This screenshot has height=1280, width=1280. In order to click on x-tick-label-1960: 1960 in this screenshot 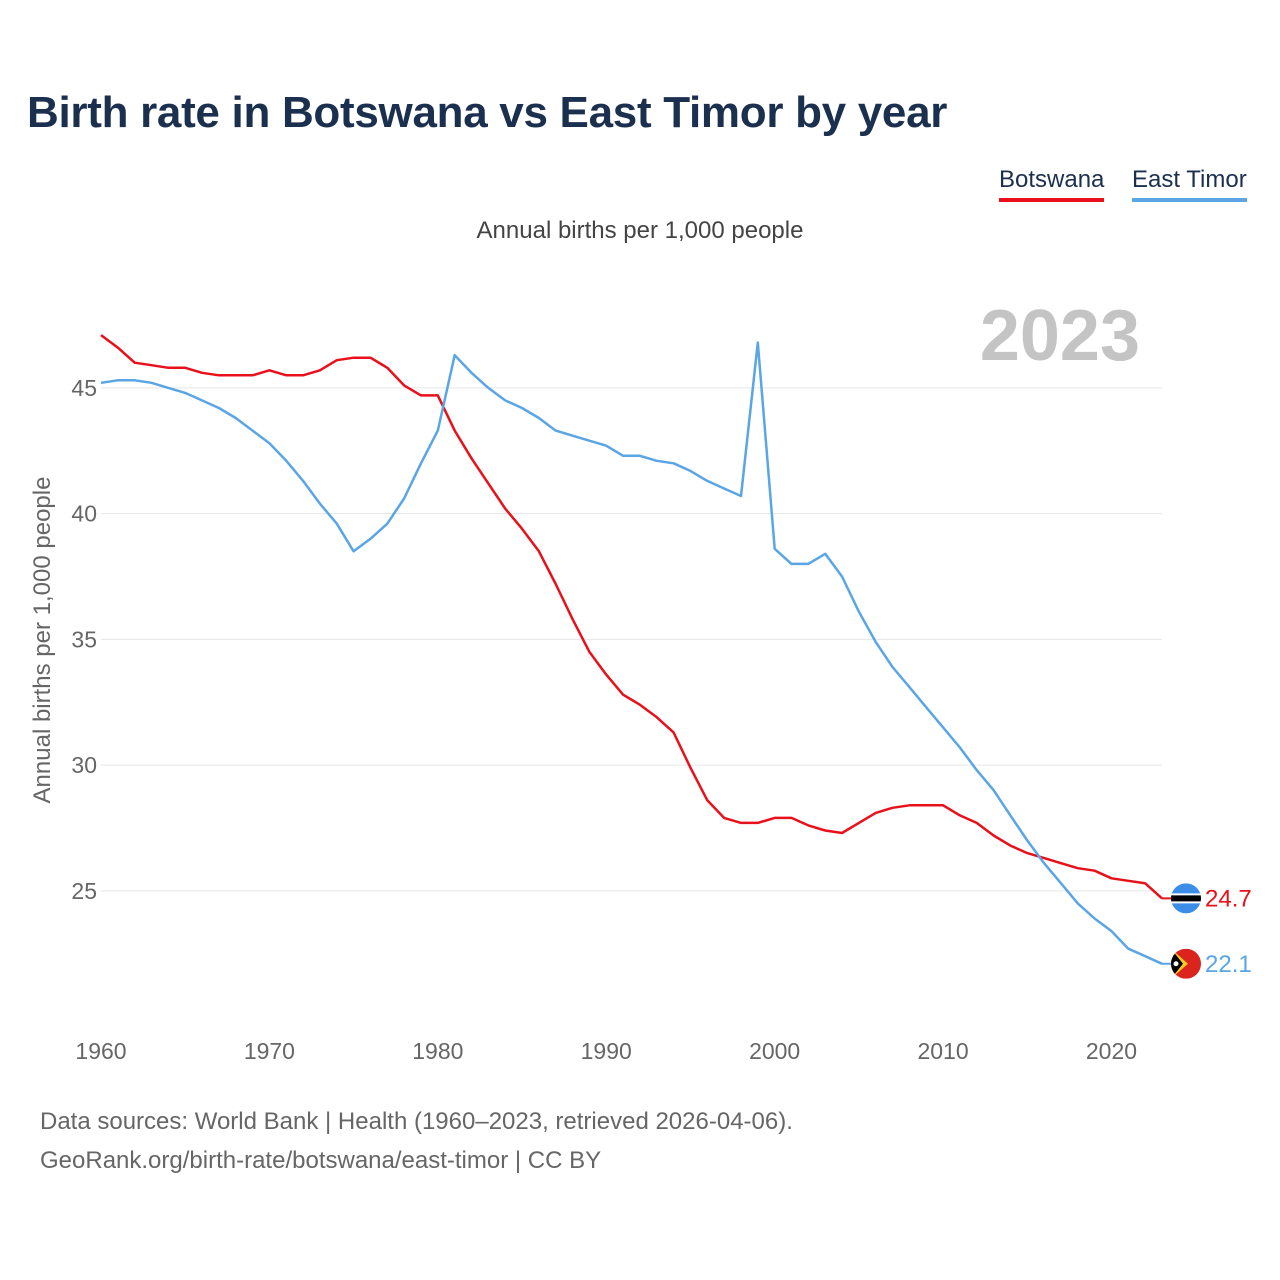, I will do `click(100, 1051)`.